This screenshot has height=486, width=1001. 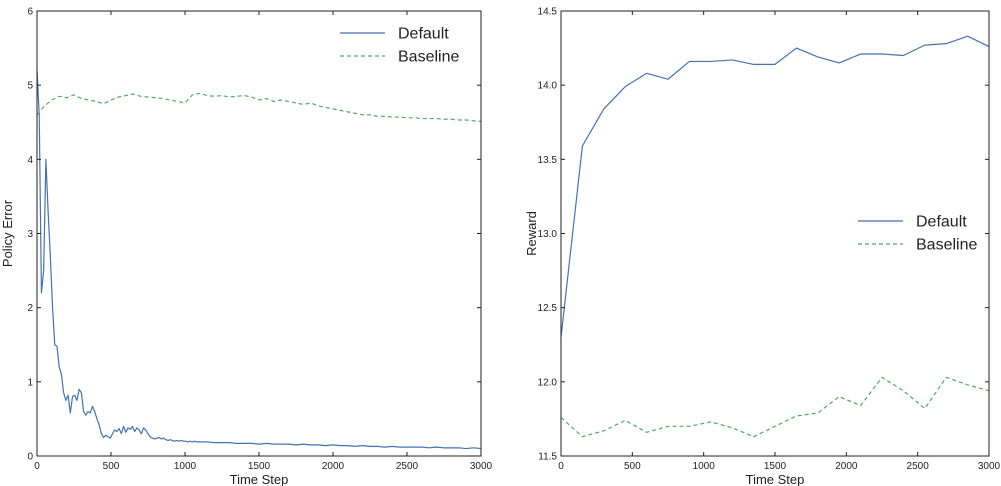 I want to click on y-tick-label: 3, so click(x=30, y=234).